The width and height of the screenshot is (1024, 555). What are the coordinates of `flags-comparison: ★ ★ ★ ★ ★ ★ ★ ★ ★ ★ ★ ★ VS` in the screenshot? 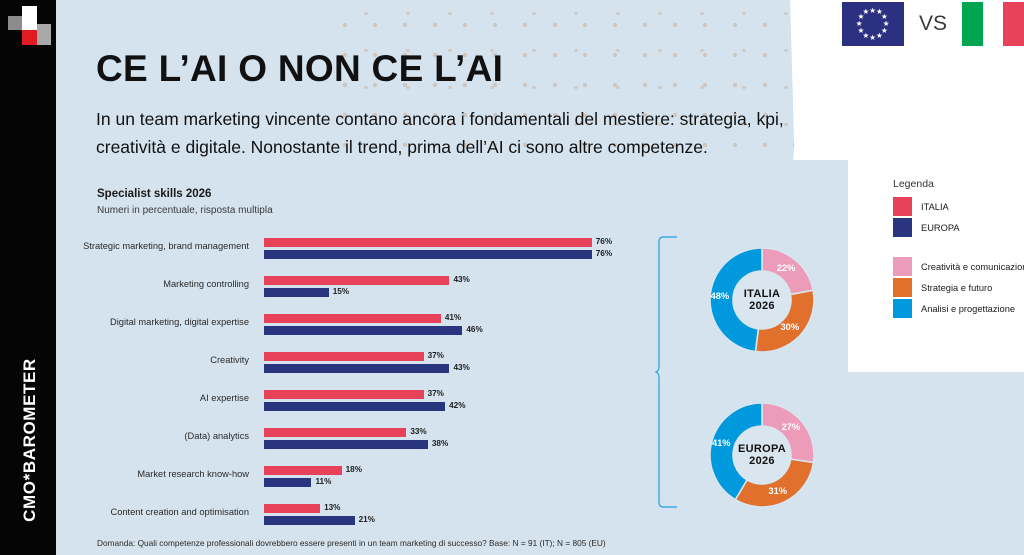 It's located at (933, 24).